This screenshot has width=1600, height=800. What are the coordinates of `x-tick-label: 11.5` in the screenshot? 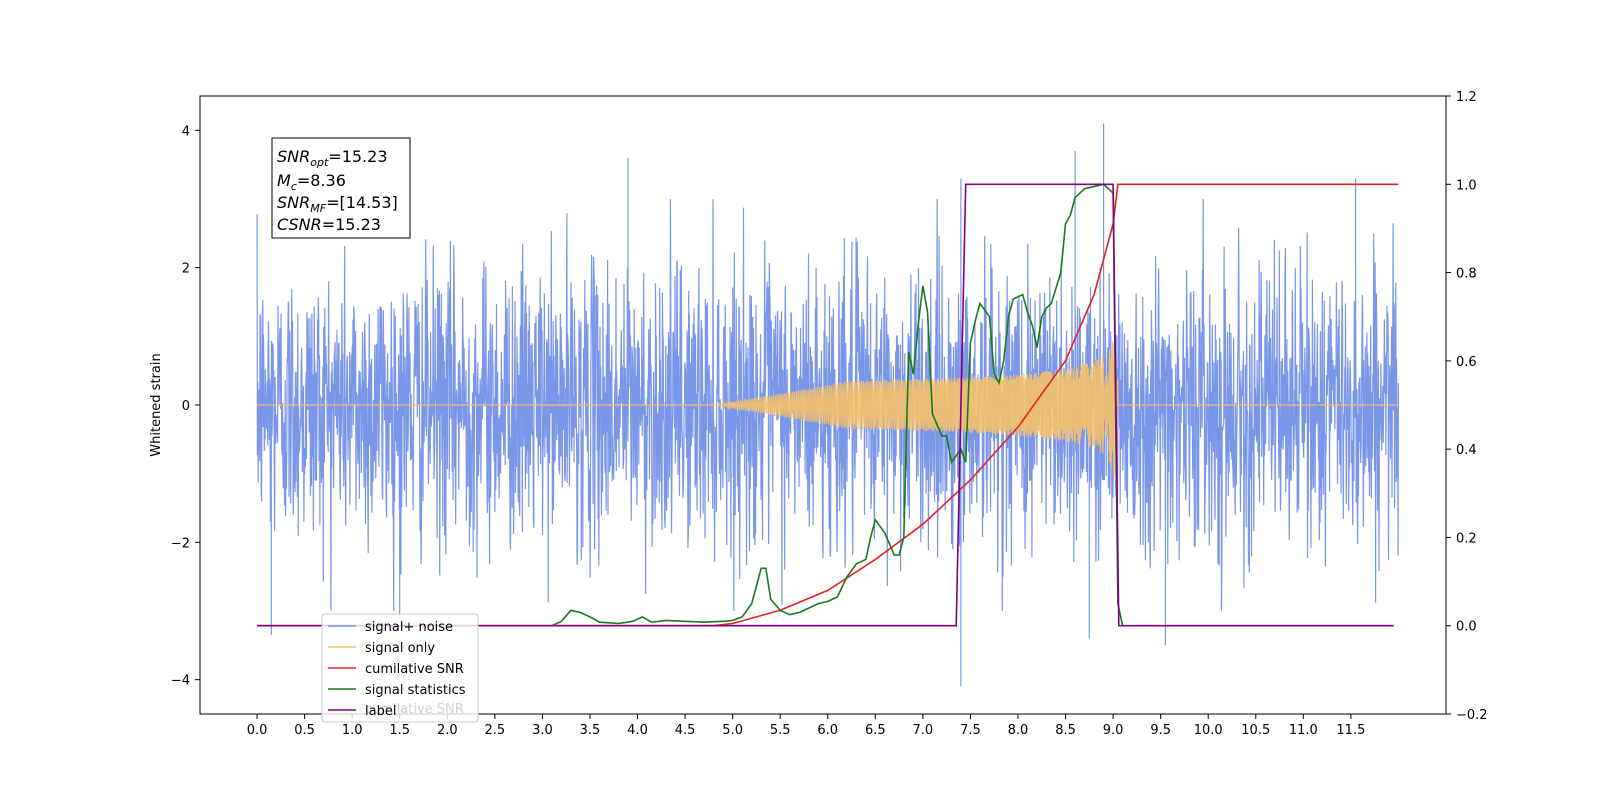 It's located at (1350, 730).